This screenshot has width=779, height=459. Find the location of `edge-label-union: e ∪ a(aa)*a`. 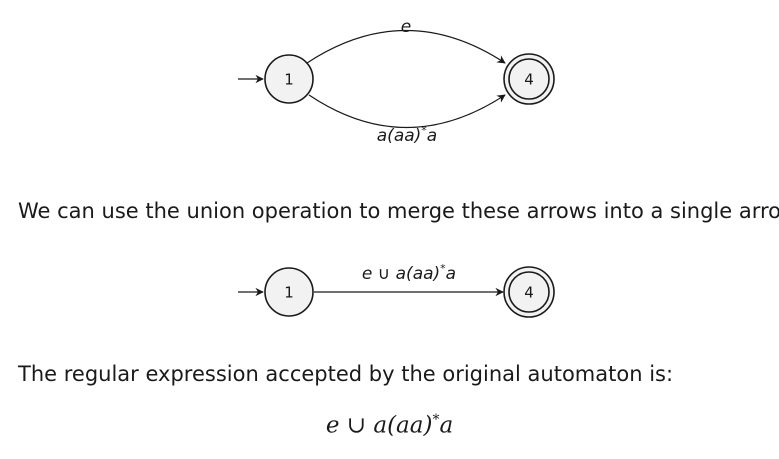

edge-label-union: e ∪ a(aa)*a is located at coordinates (409, 273).